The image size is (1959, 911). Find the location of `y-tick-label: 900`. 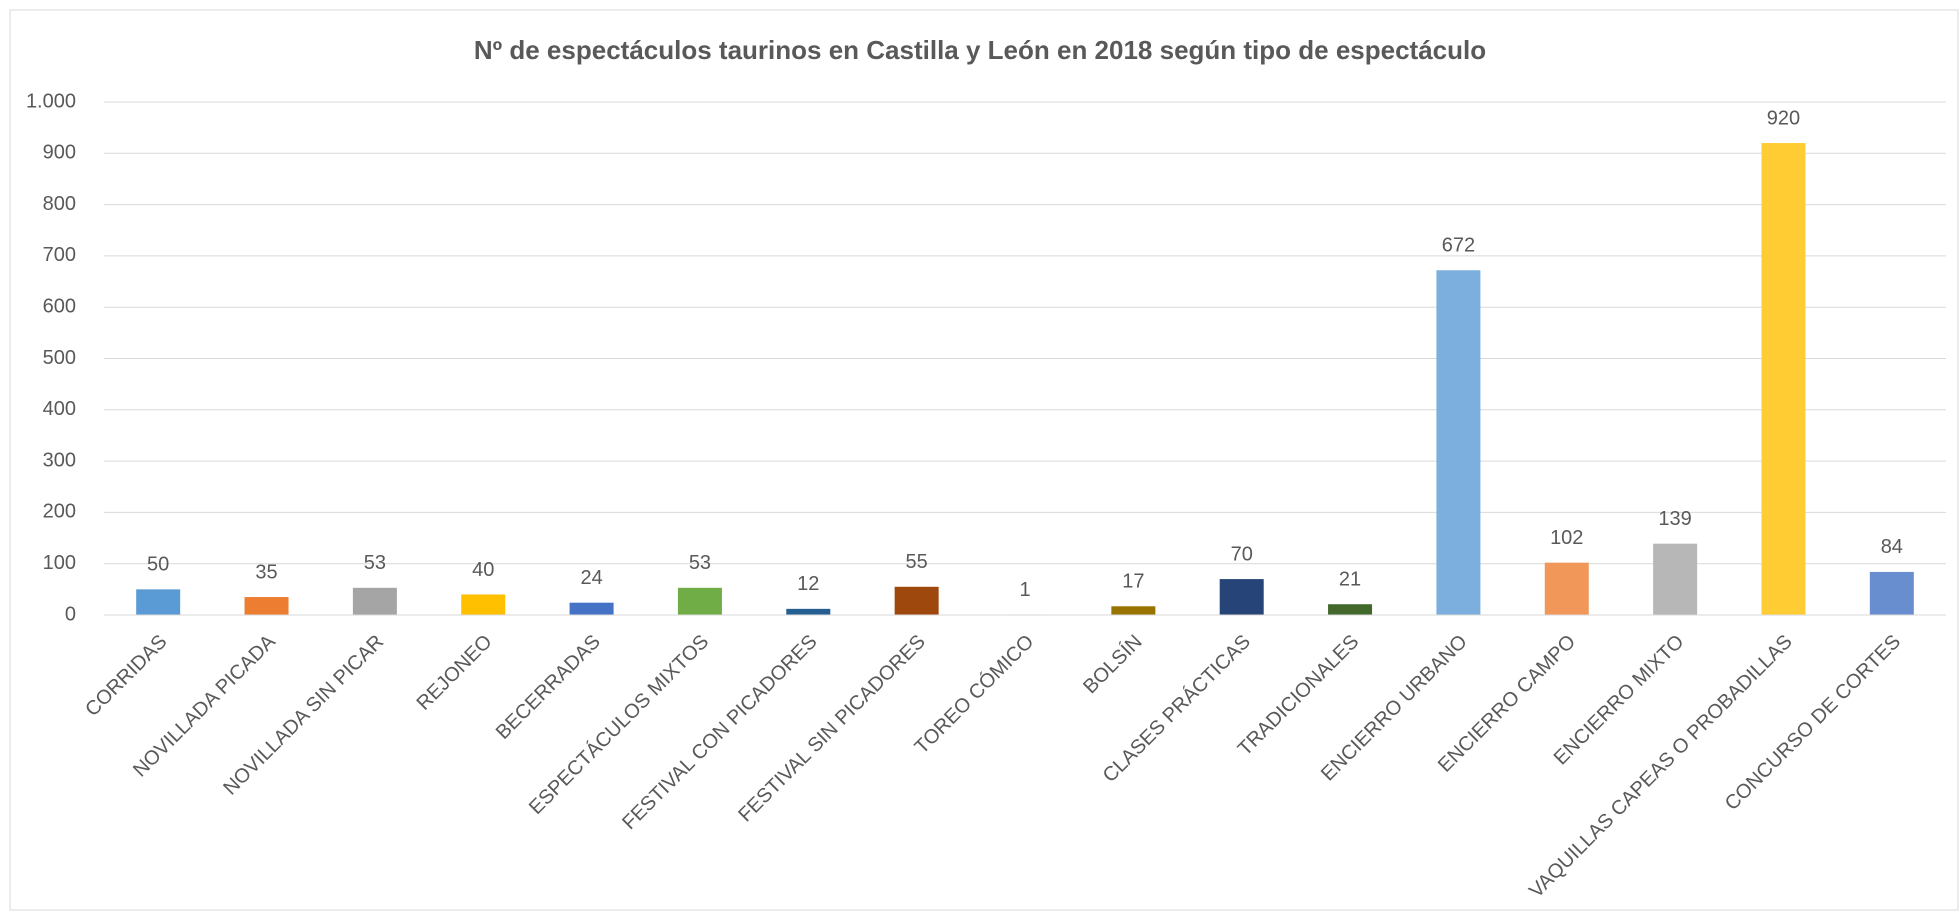

y-tick-label: 900 is located at coordinates (59, 153).